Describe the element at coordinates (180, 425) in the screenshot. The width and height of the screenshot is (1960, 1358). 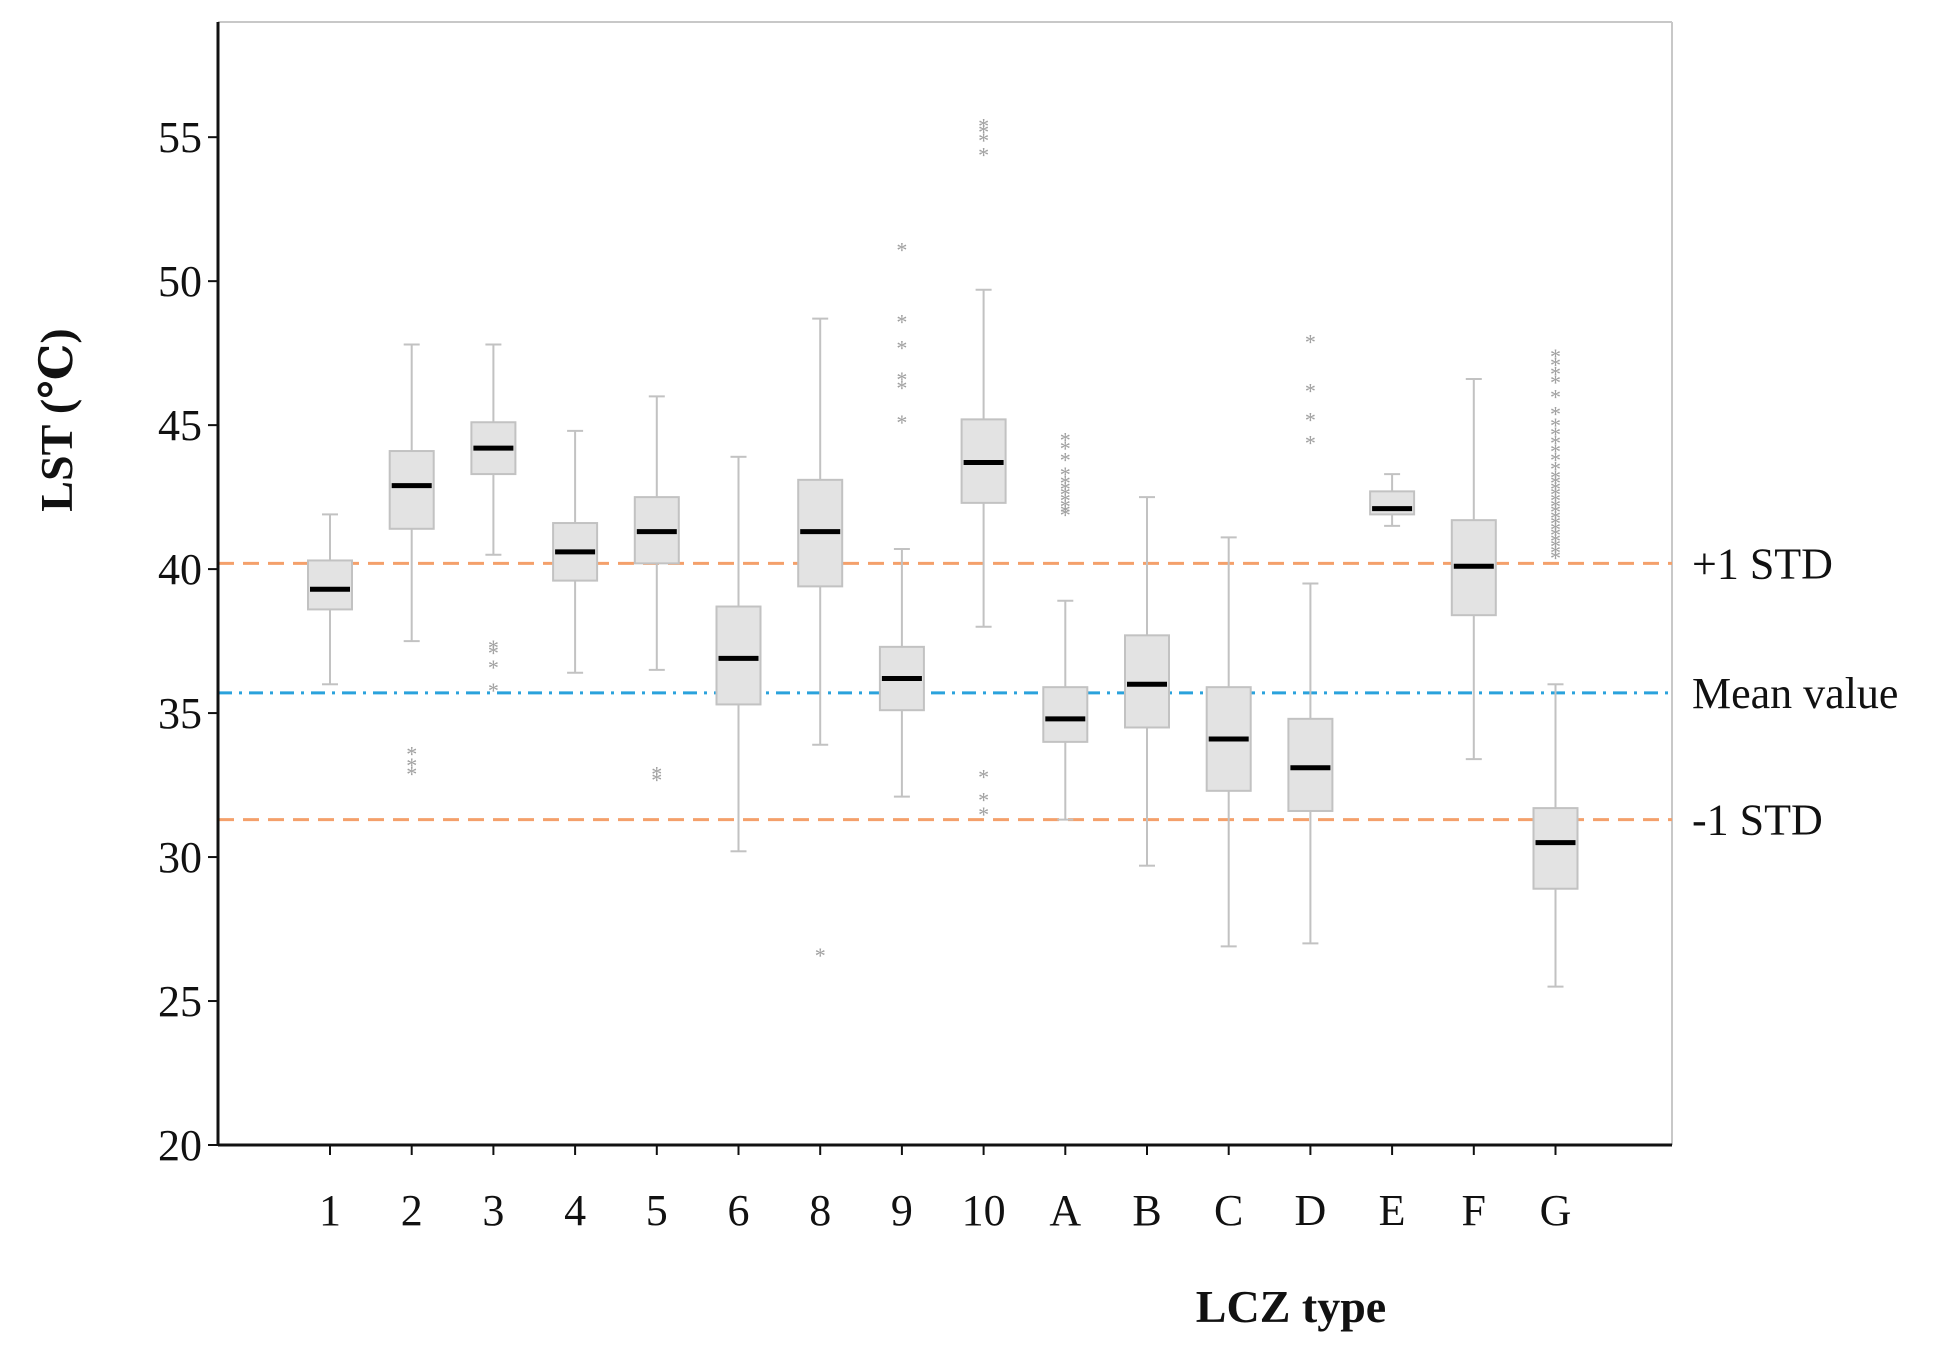
I see `y-tick-label: 45` at that location.